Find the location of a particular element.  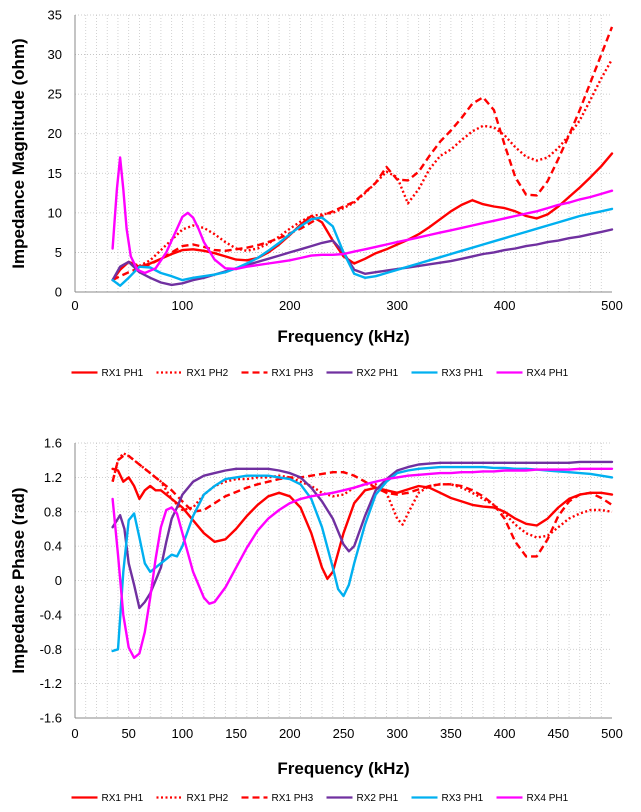

y-tick-label: 20 is located at coordinates (55, 133).